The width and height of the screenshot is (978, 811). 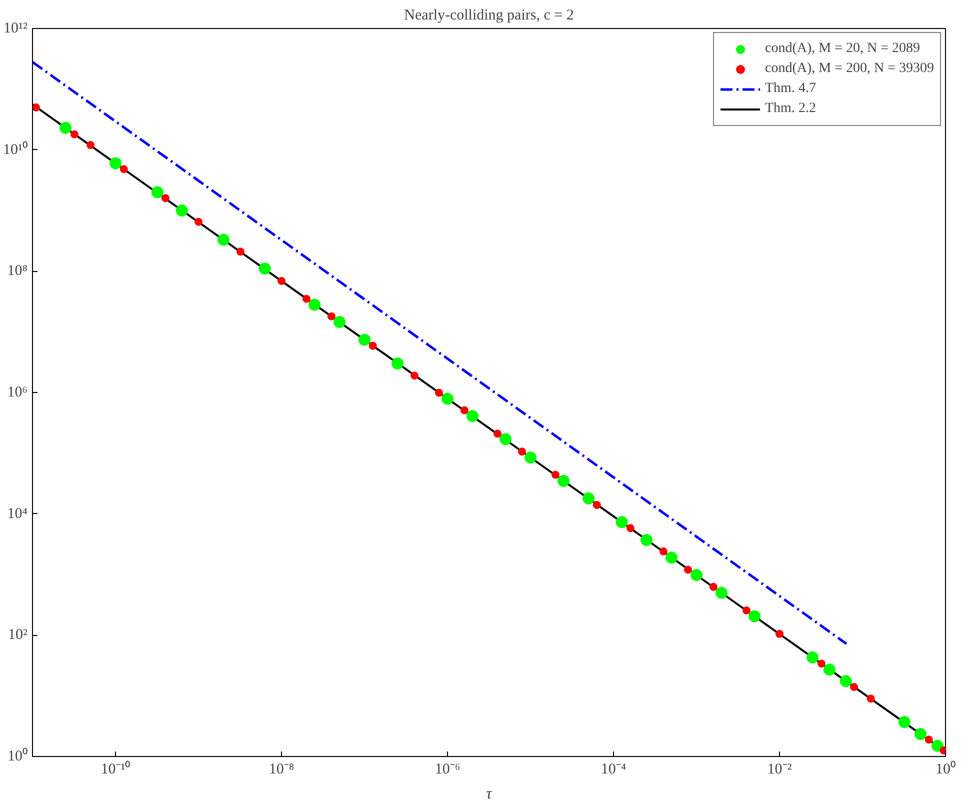 I want to click on y-tick-label: 10⁸, so click(x=17, y=271).